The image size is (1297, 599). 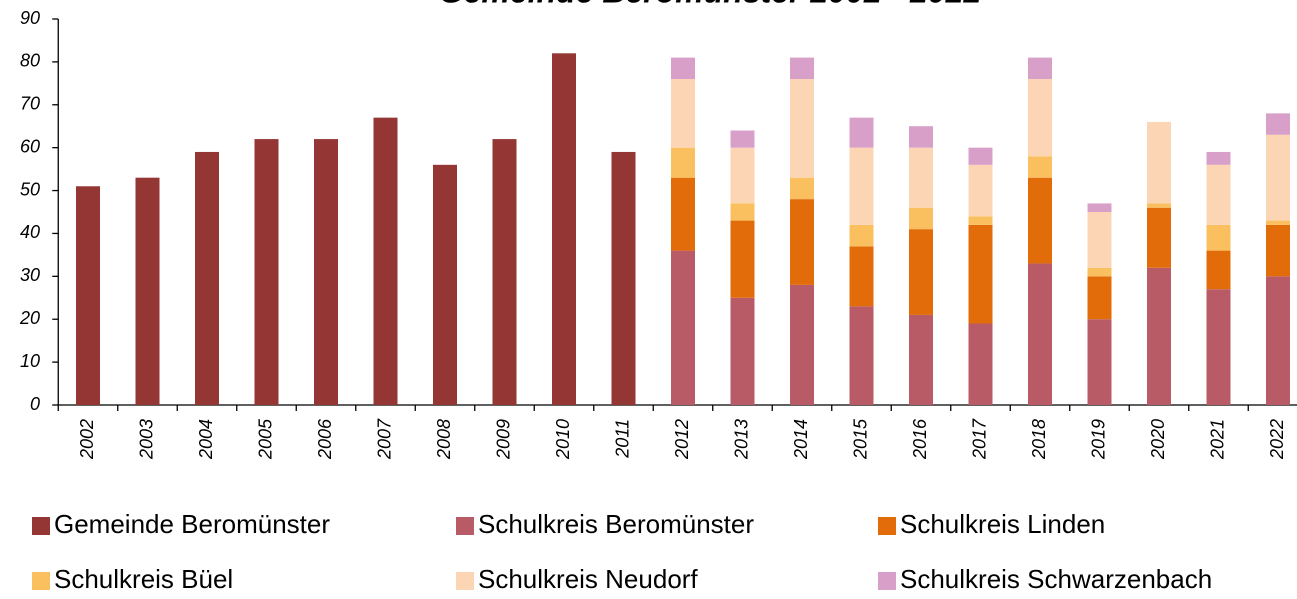 What do you see at coordinates (30, 18) in the screenshot?
I see `y-tick-label: 90` at bounding box center [30, 18].